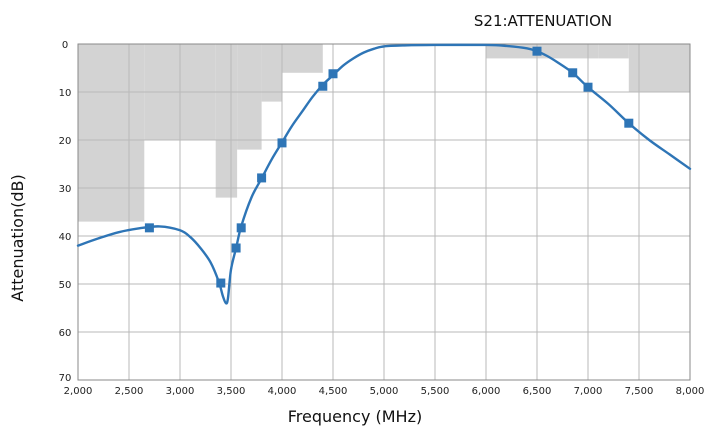  I want to click on y-tick-label: 70, so click(65, 378).